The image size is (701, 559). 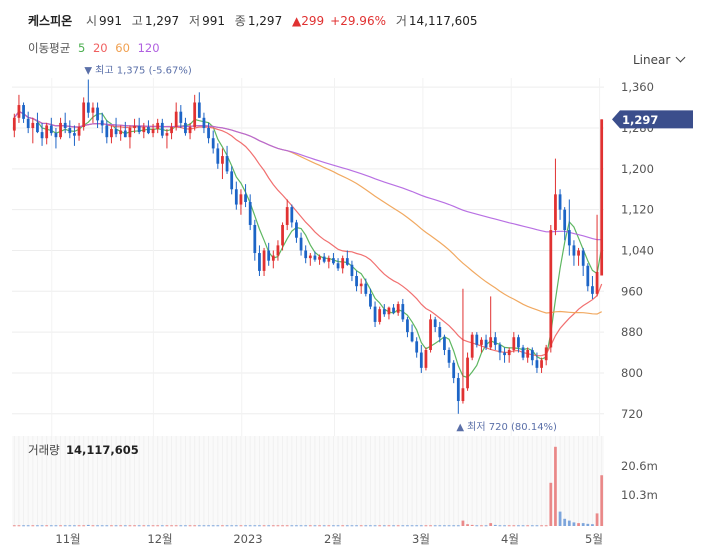 What do you see at coordinates (632, 291) in the screenshot?
I see `y-tick-label: 960` at bounding box center [632, 291].